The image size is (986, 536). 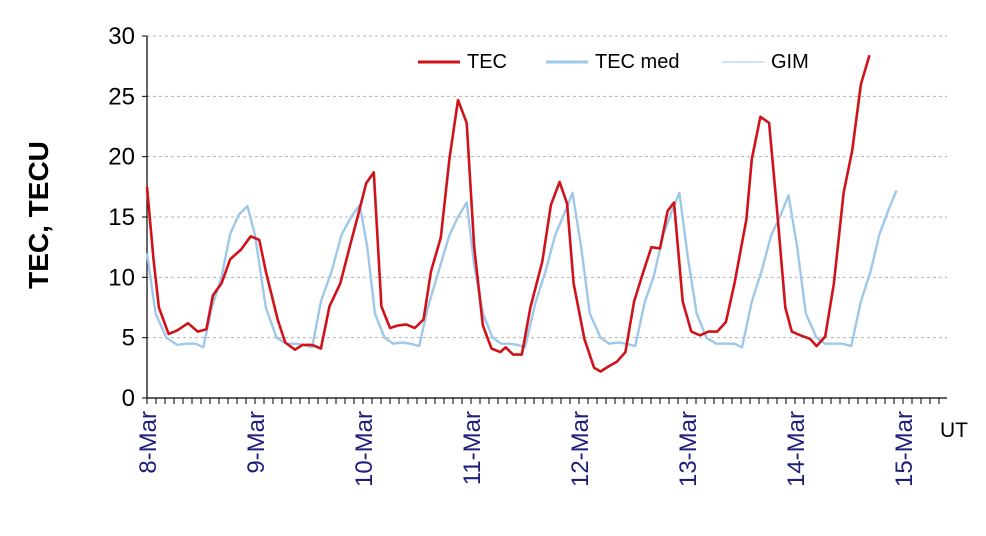 I want to click on legend-label-tec: TEC, so click(x=487, y=62).